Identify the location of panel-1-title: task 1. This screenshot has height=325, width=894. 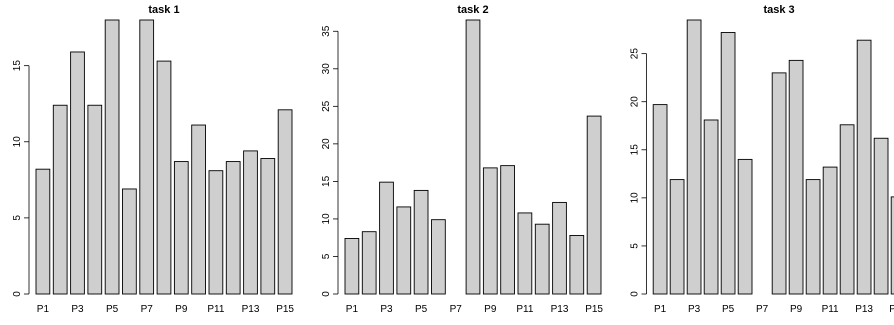
(163, 10).